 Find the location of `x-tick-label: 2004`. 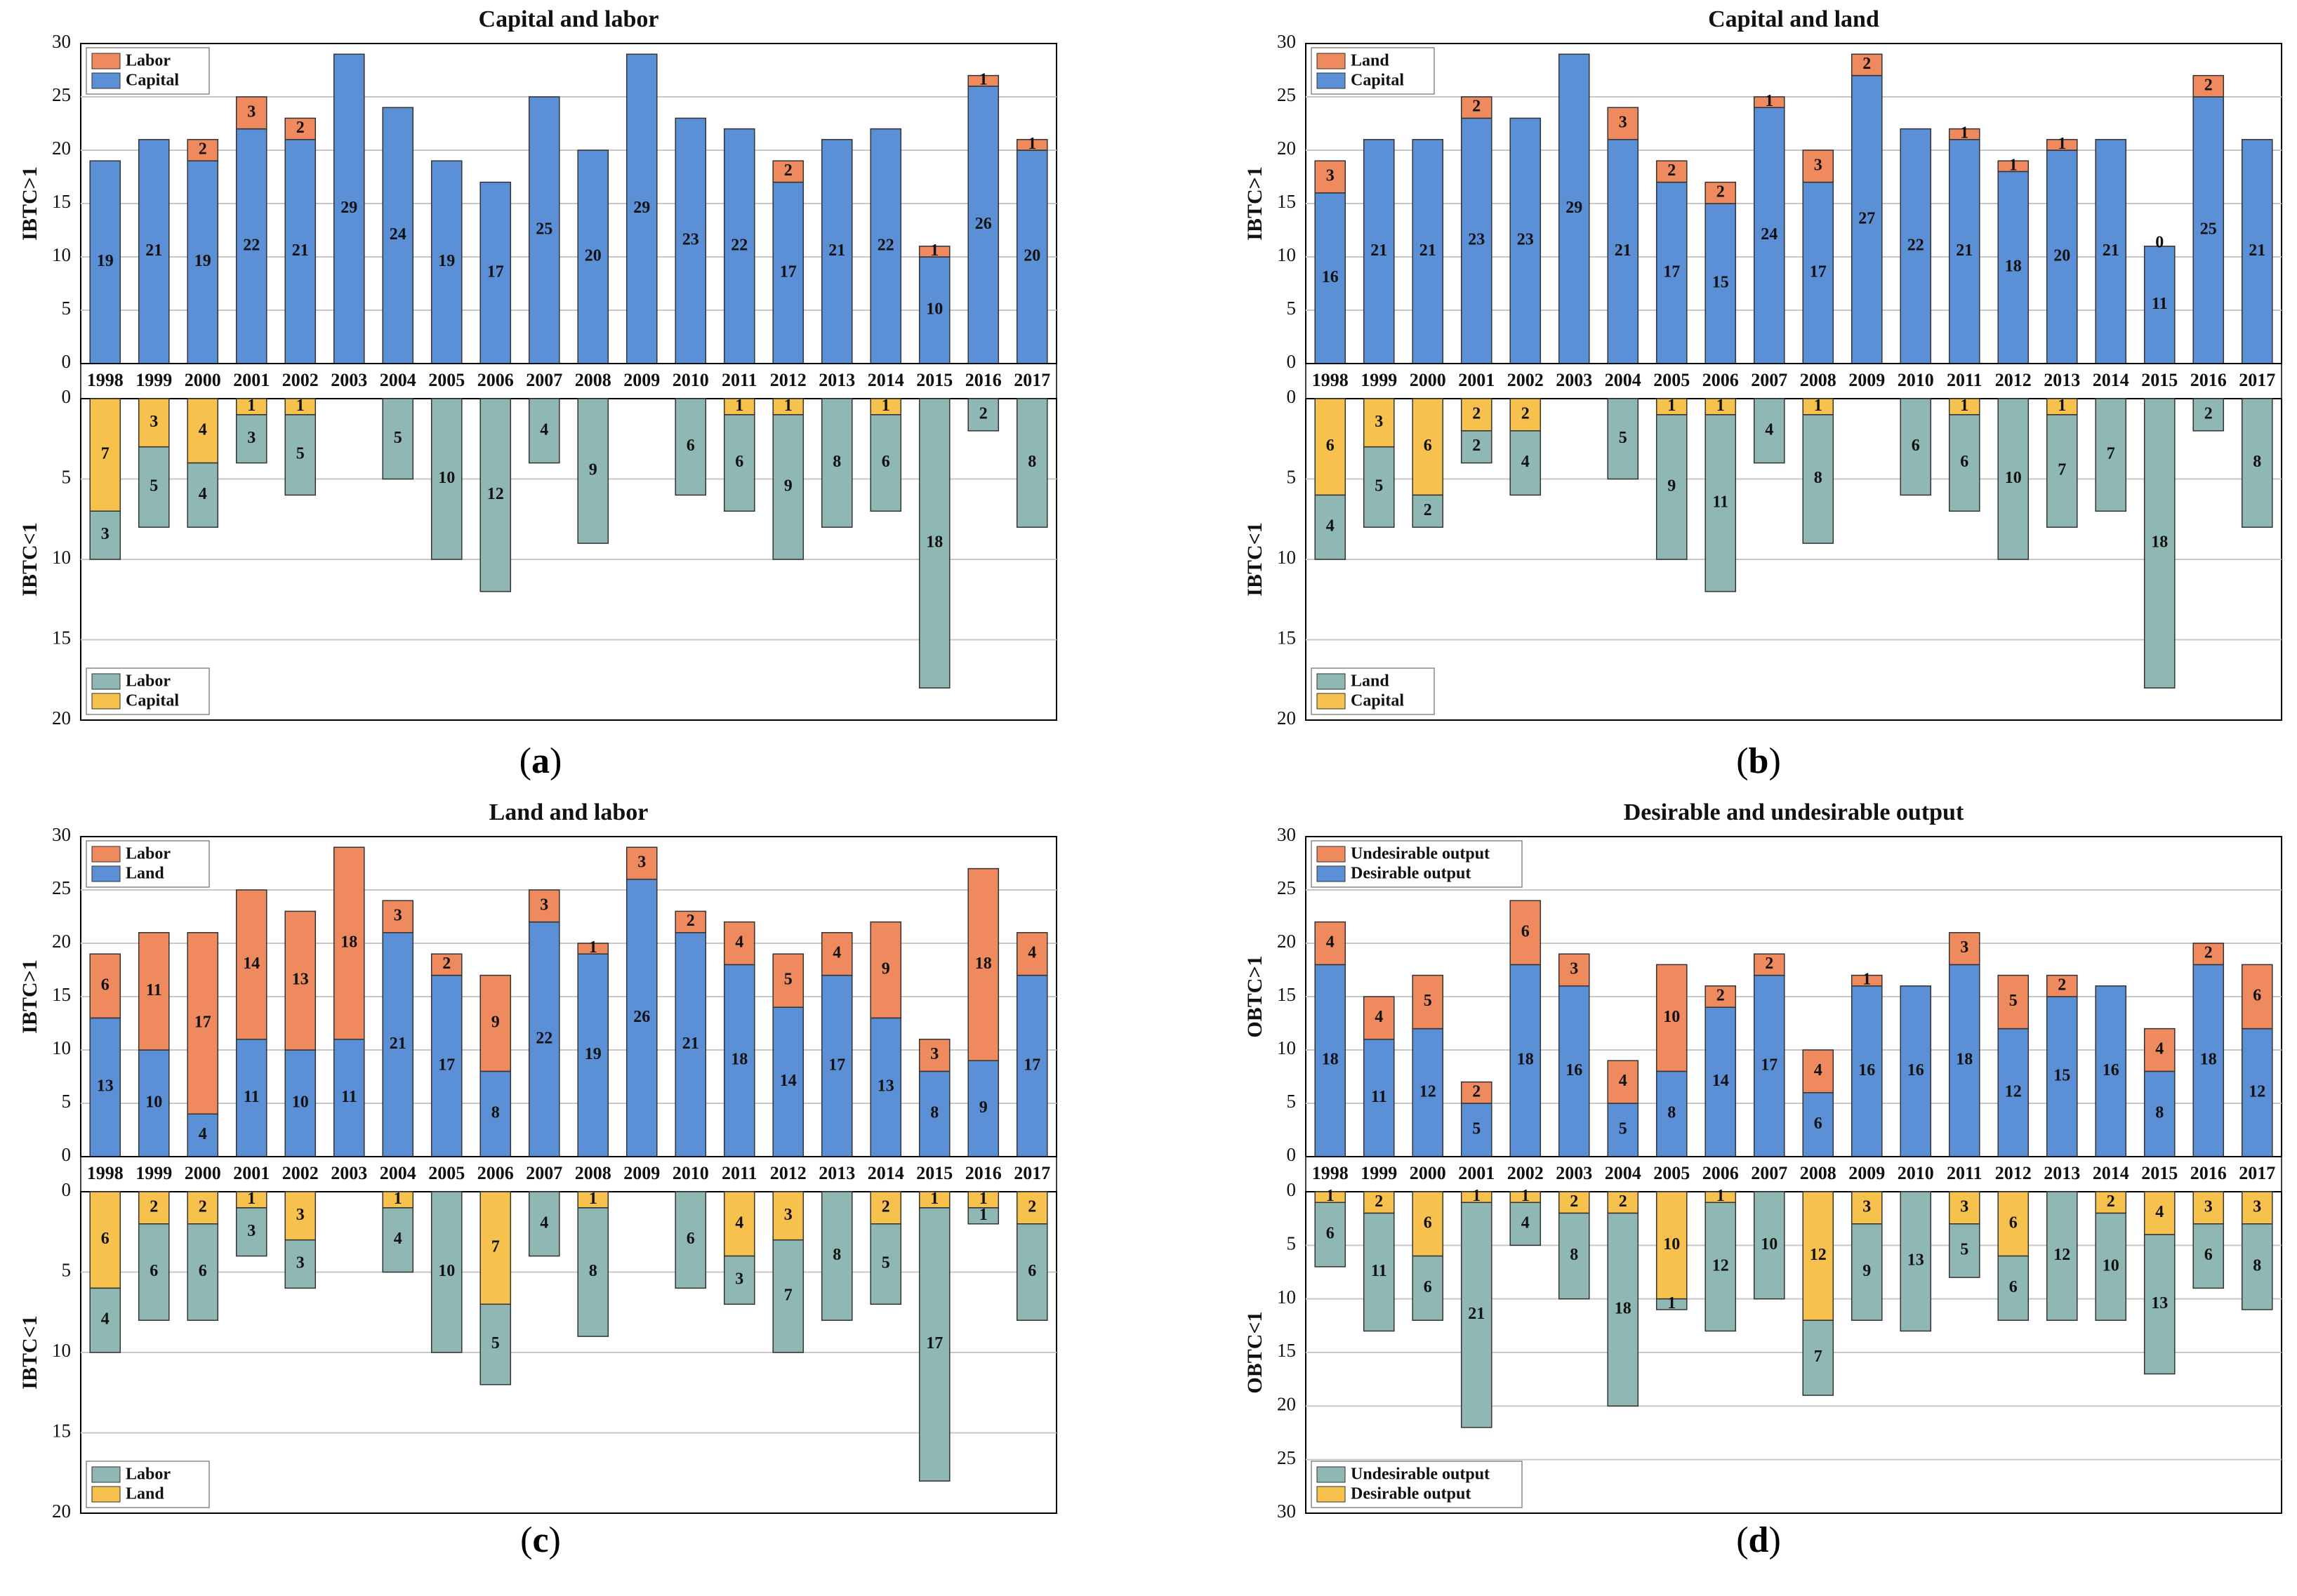

x-tick-label: 2004 is located at coordinates (398, 380).